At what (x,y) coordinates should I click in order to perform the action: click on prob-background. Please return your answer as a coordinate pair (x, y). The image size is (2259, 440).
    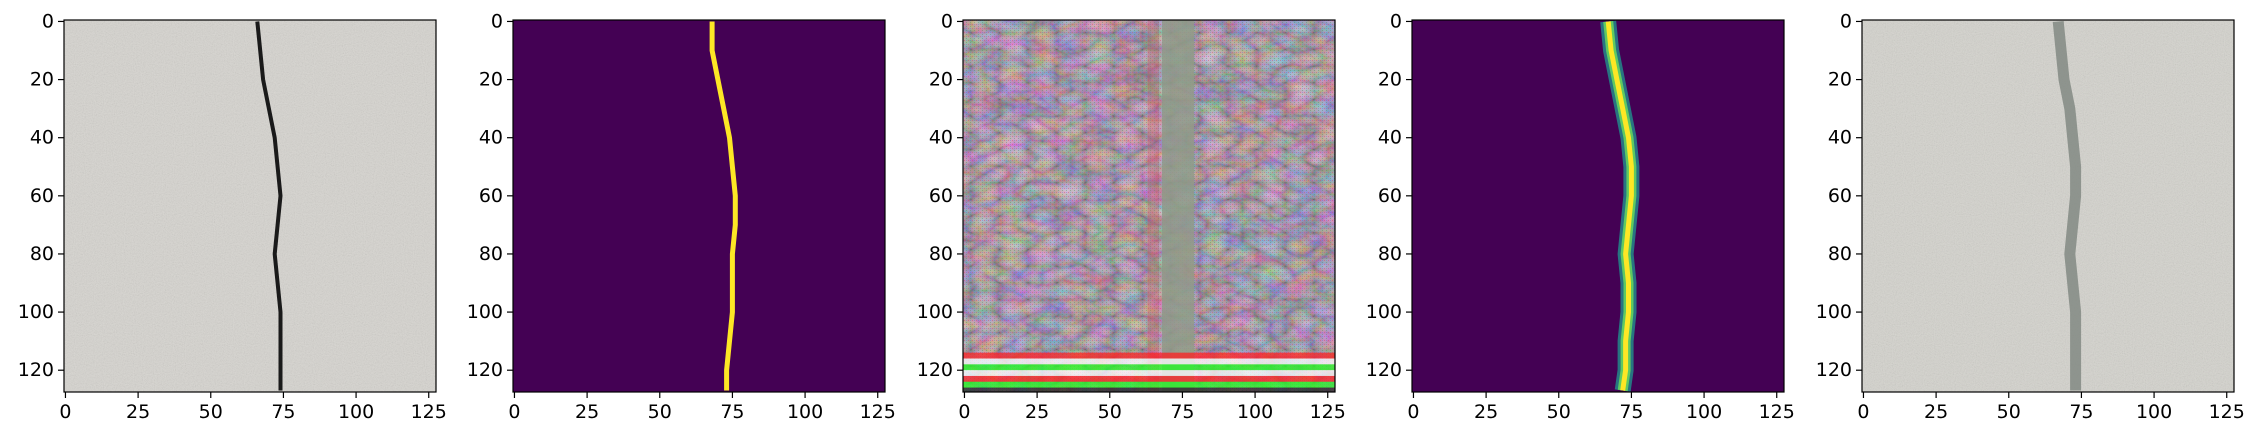
    Looking at the image, I should click on (1598, 206).